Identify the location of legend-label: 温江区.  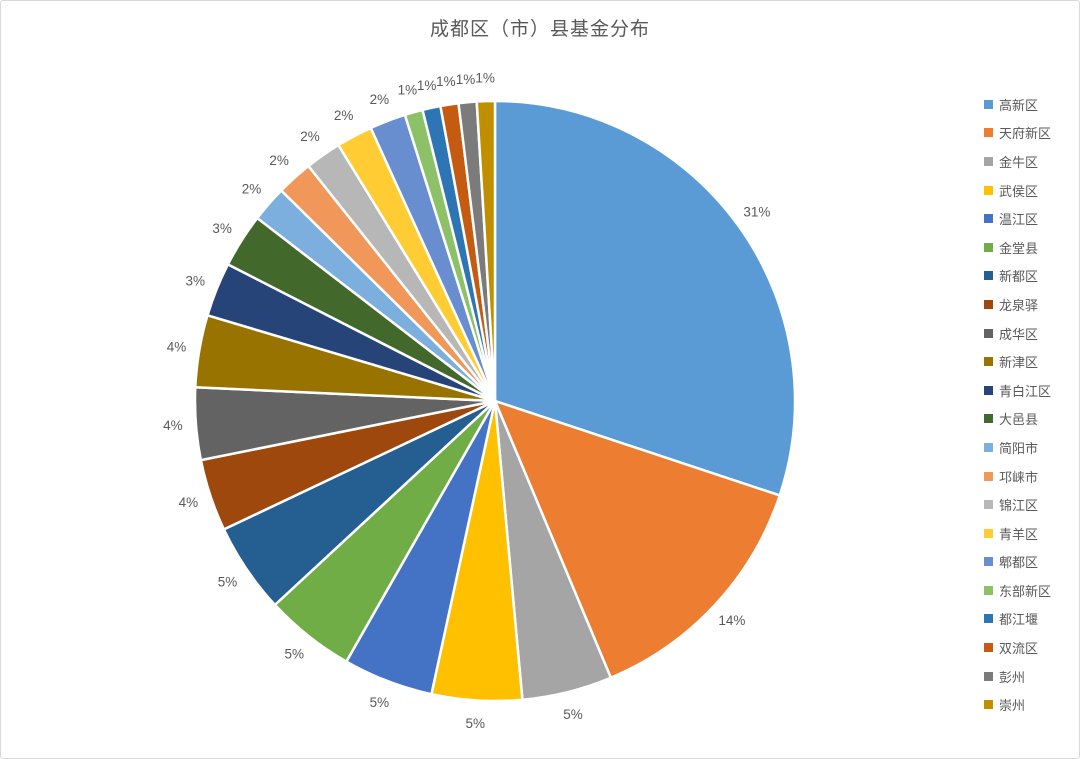
(1019, 220).